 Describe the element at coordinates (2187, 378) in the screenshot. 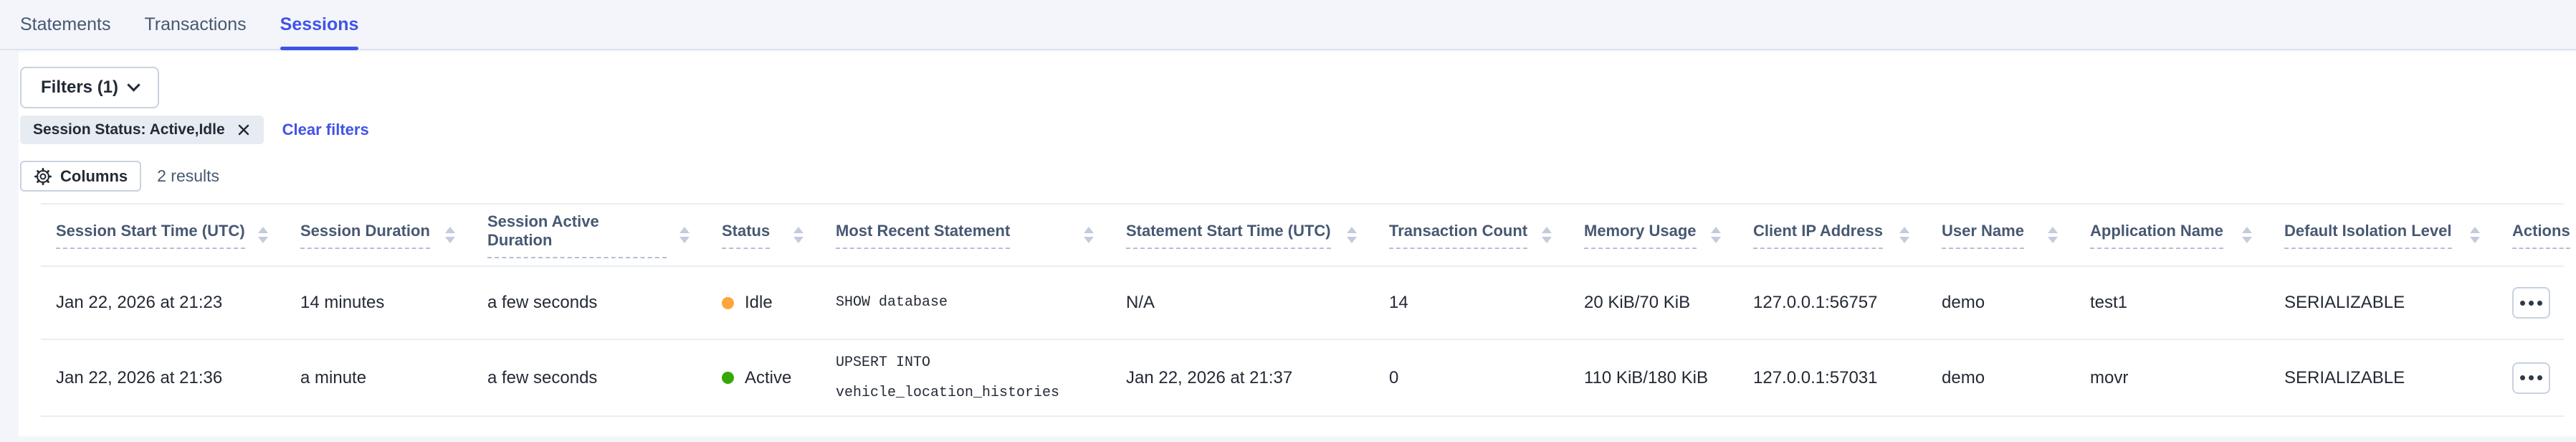

I see `cell-application-name: movr` at that location.